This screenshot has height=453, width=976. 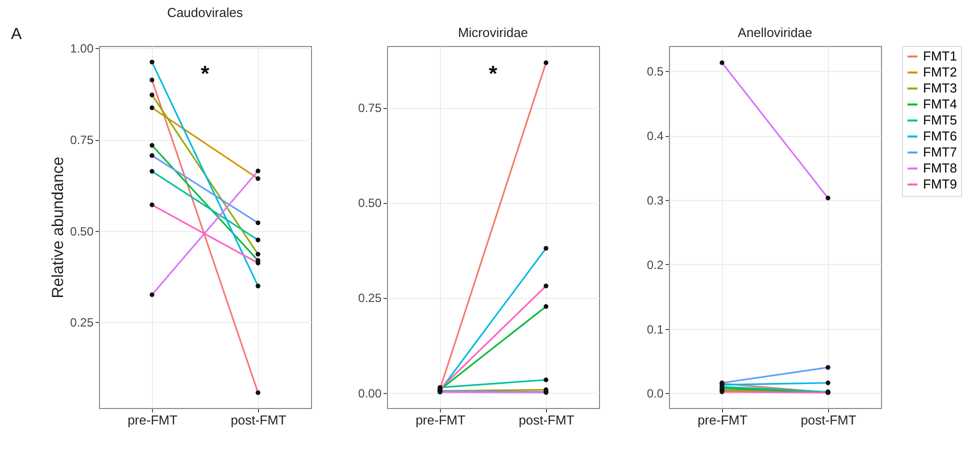 What do you see at coordinates (59, 227) in the screenshot?
I see `y-axis-title: Relative abundance` at bounding box center [59, 227].